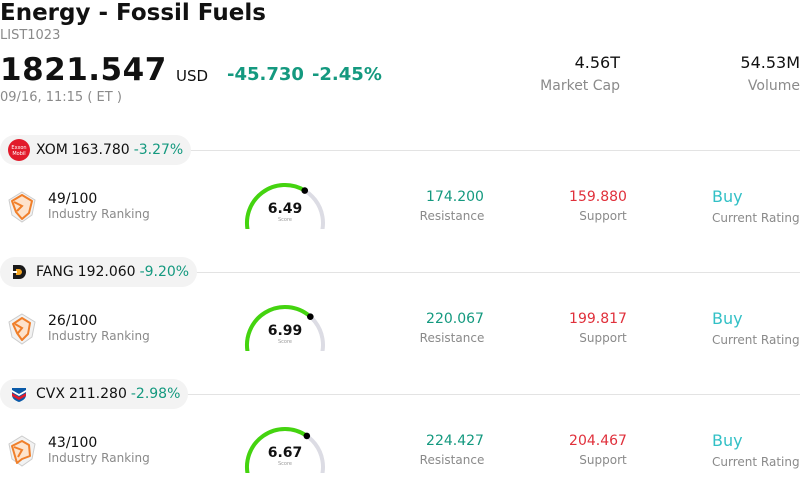  I want to click on stock-pill-fang: FANG 192.060 -9.20%, so click(99, 272).